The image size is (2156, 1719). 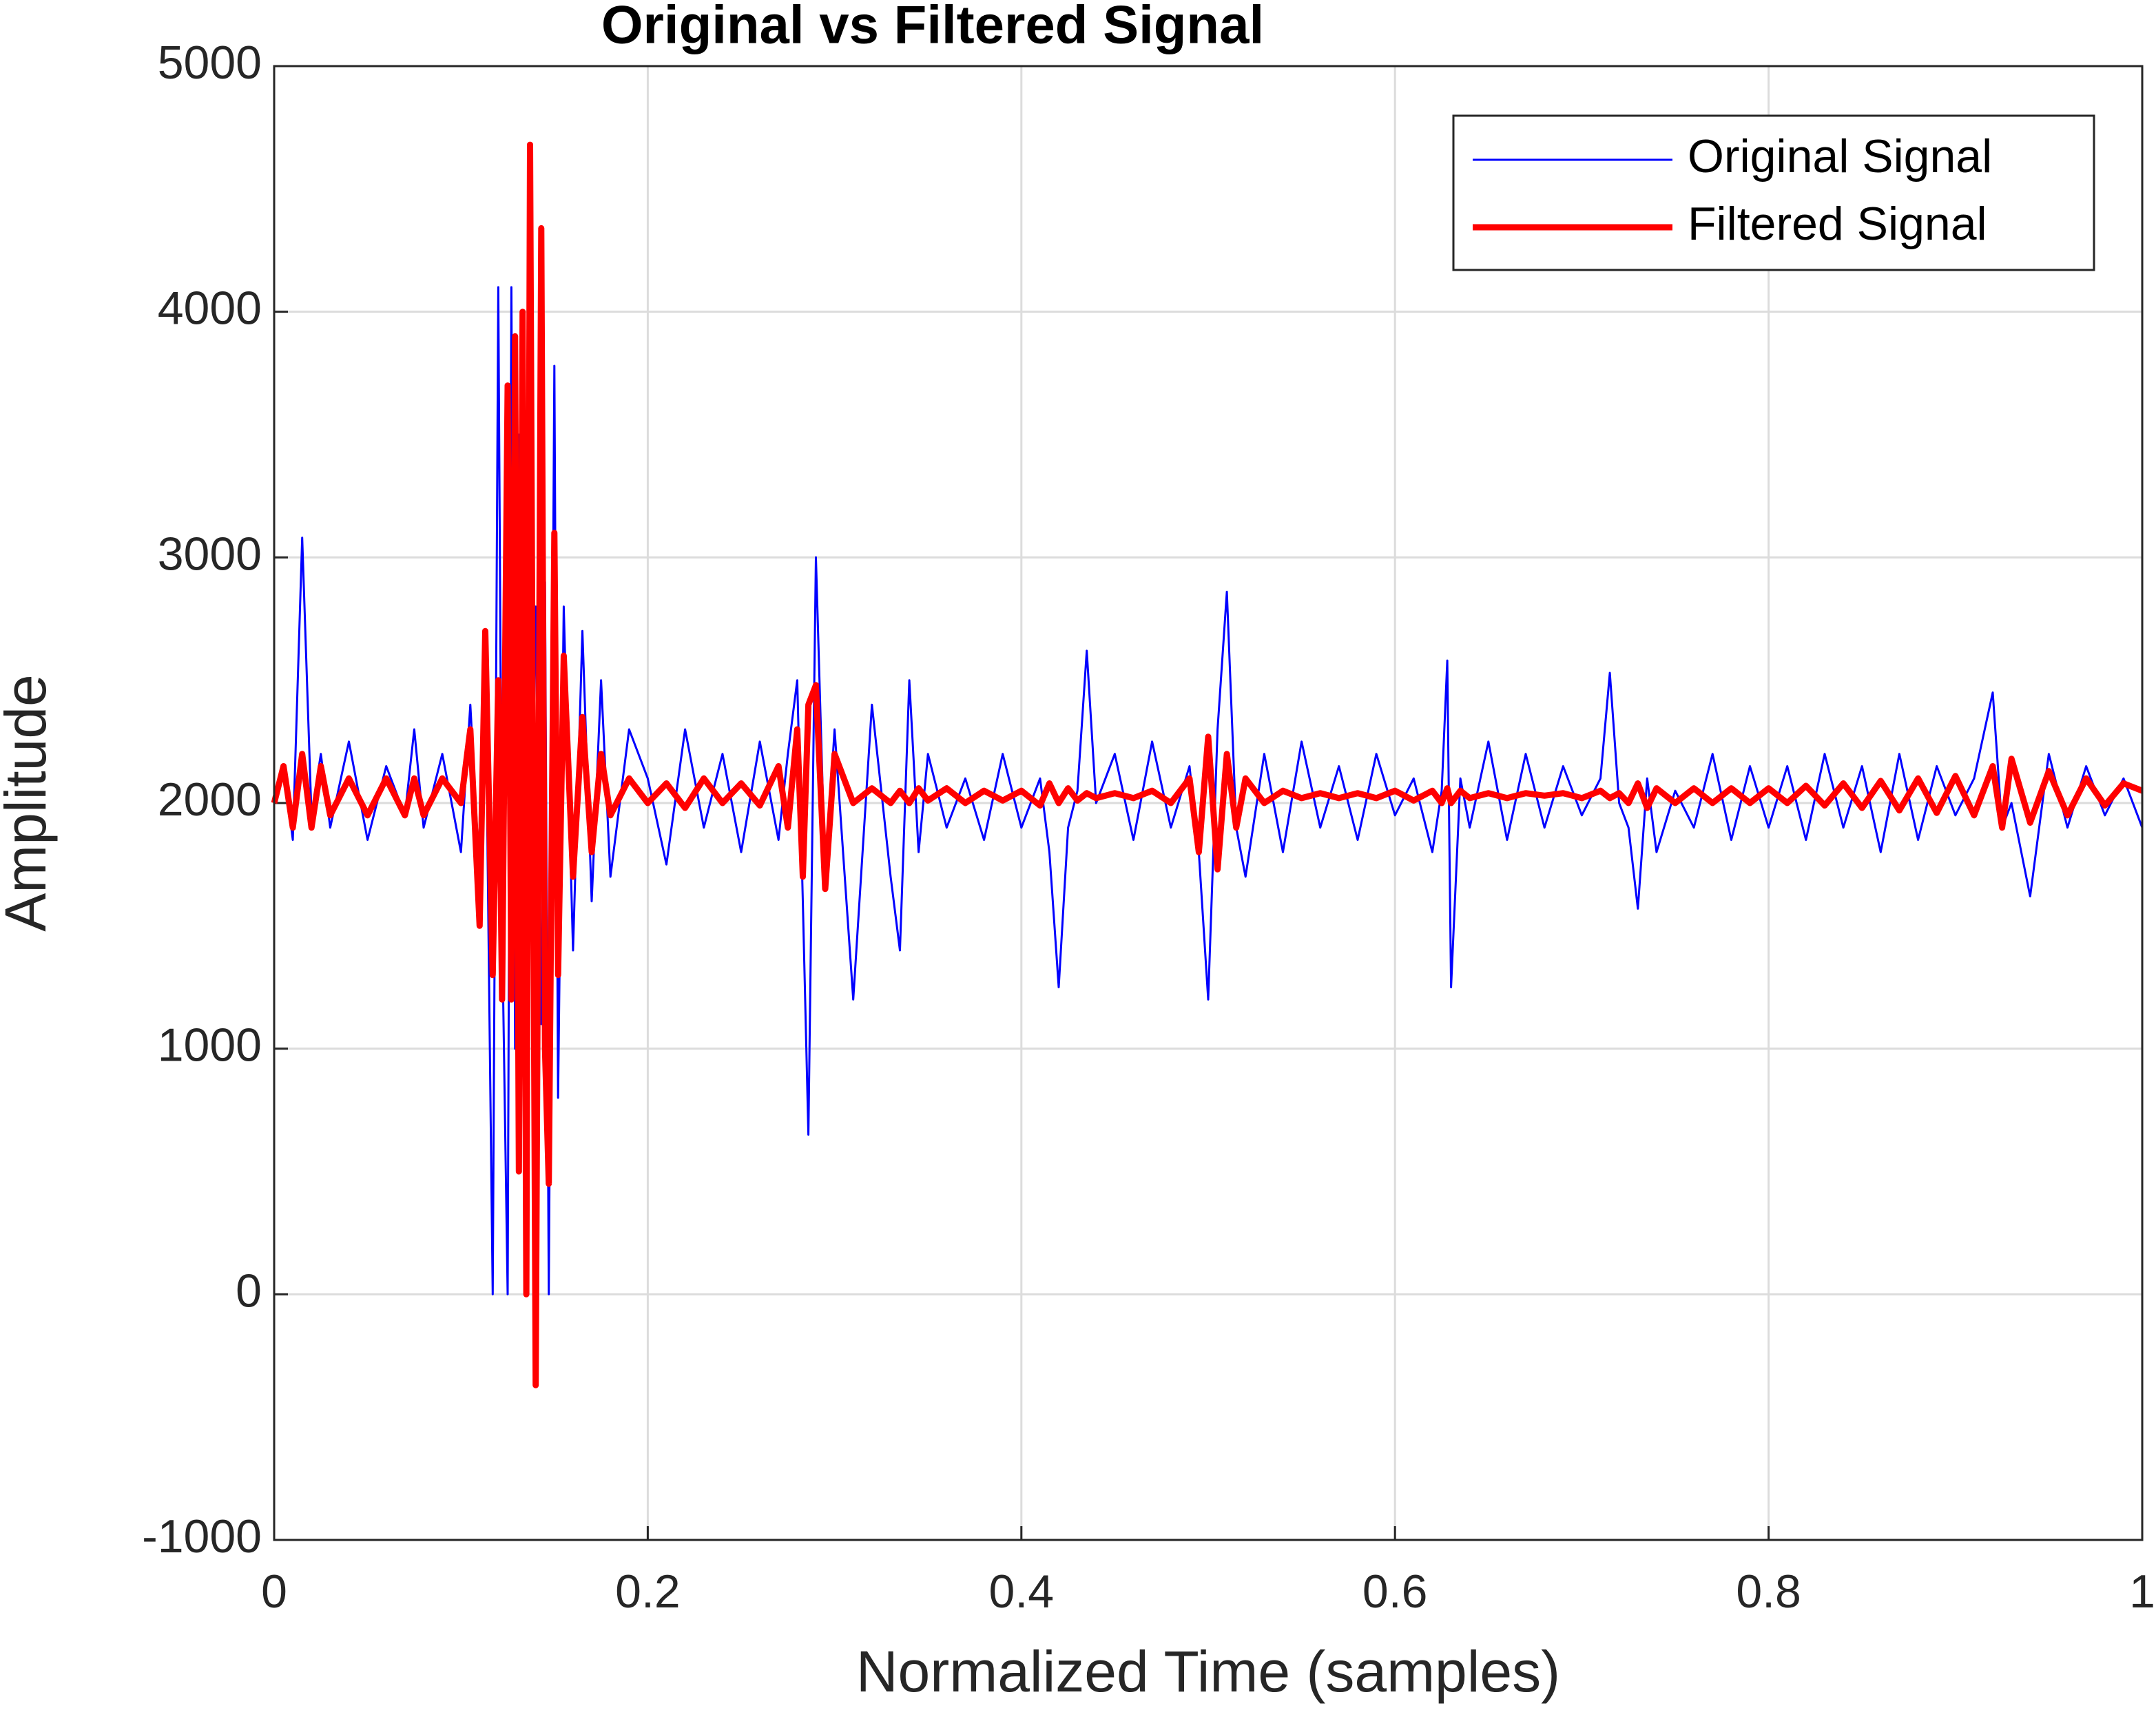 What do you see at coordinates (29, 803) in the screenshot?
I see `y-axis-label: Amplitude` at bounding box center [29, 803].